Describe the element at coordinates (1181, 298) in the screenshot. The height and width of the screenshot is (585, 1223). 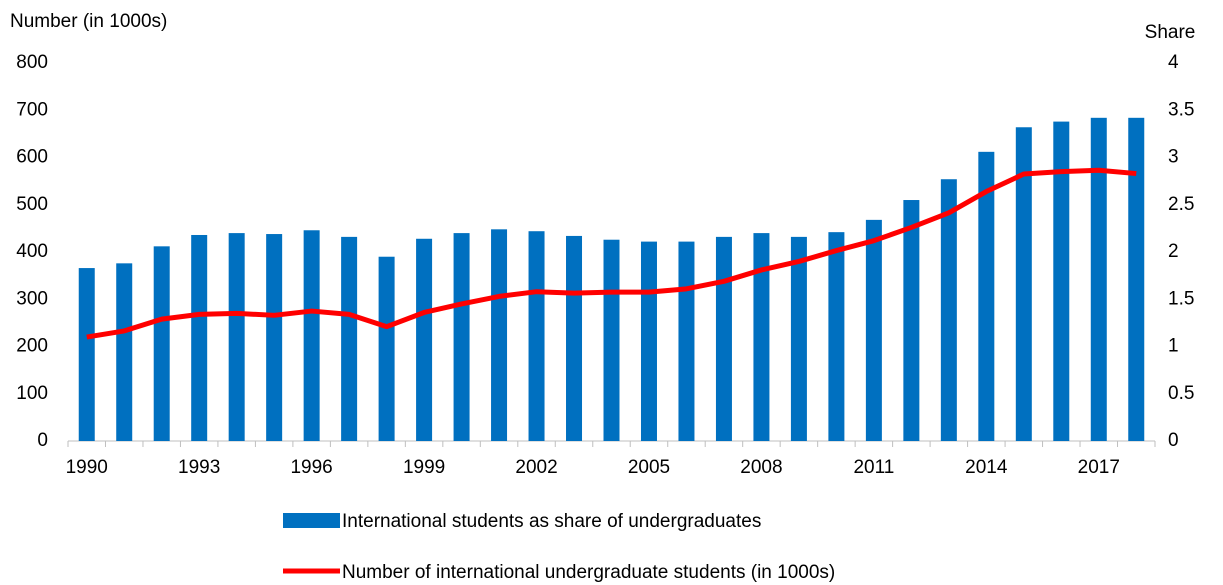
I see `y2-tick-label: 1.5` at that location.